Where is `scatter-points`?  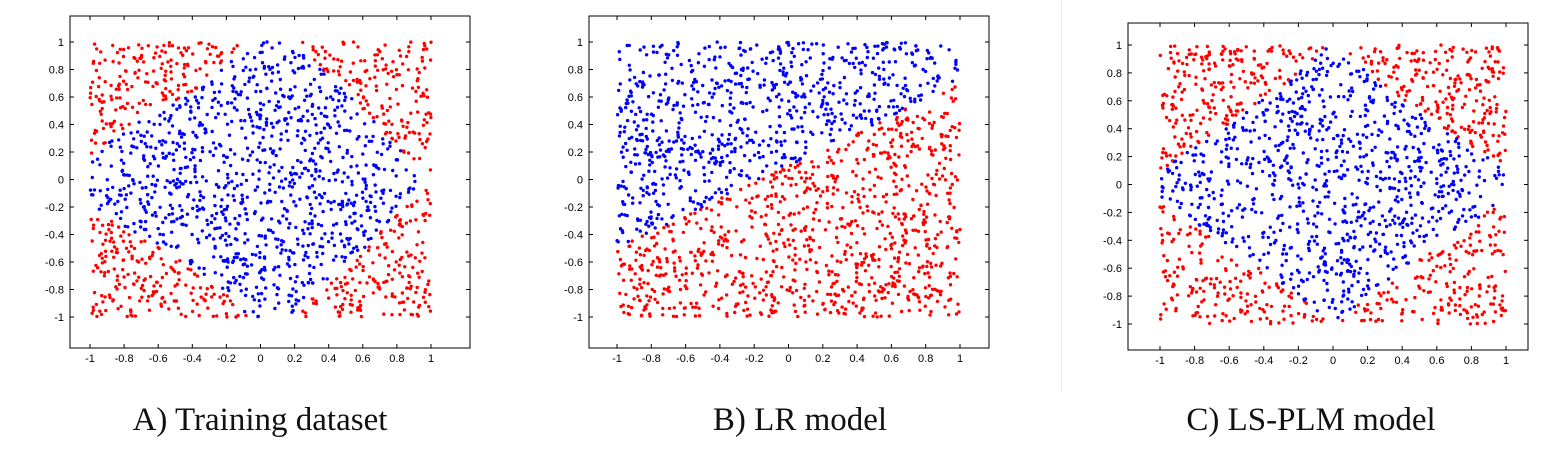 scatter-points is located at coordinates (260, 179).